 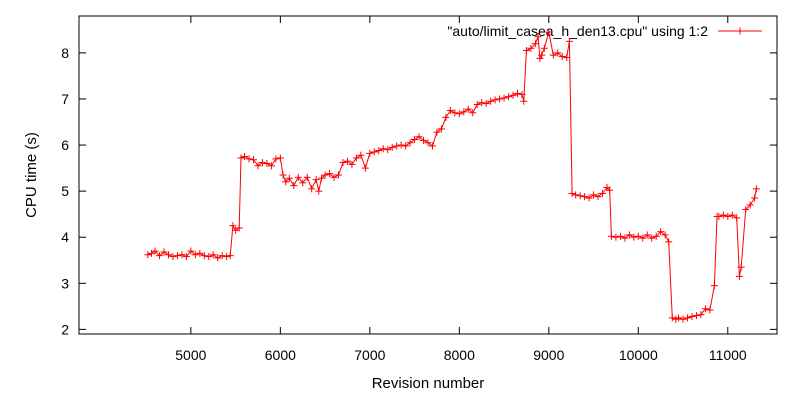 What do you see at coordinates (280, 355) in the screenshot?
I see `x-tick-label: 6000` at bounding box center [280, 355].